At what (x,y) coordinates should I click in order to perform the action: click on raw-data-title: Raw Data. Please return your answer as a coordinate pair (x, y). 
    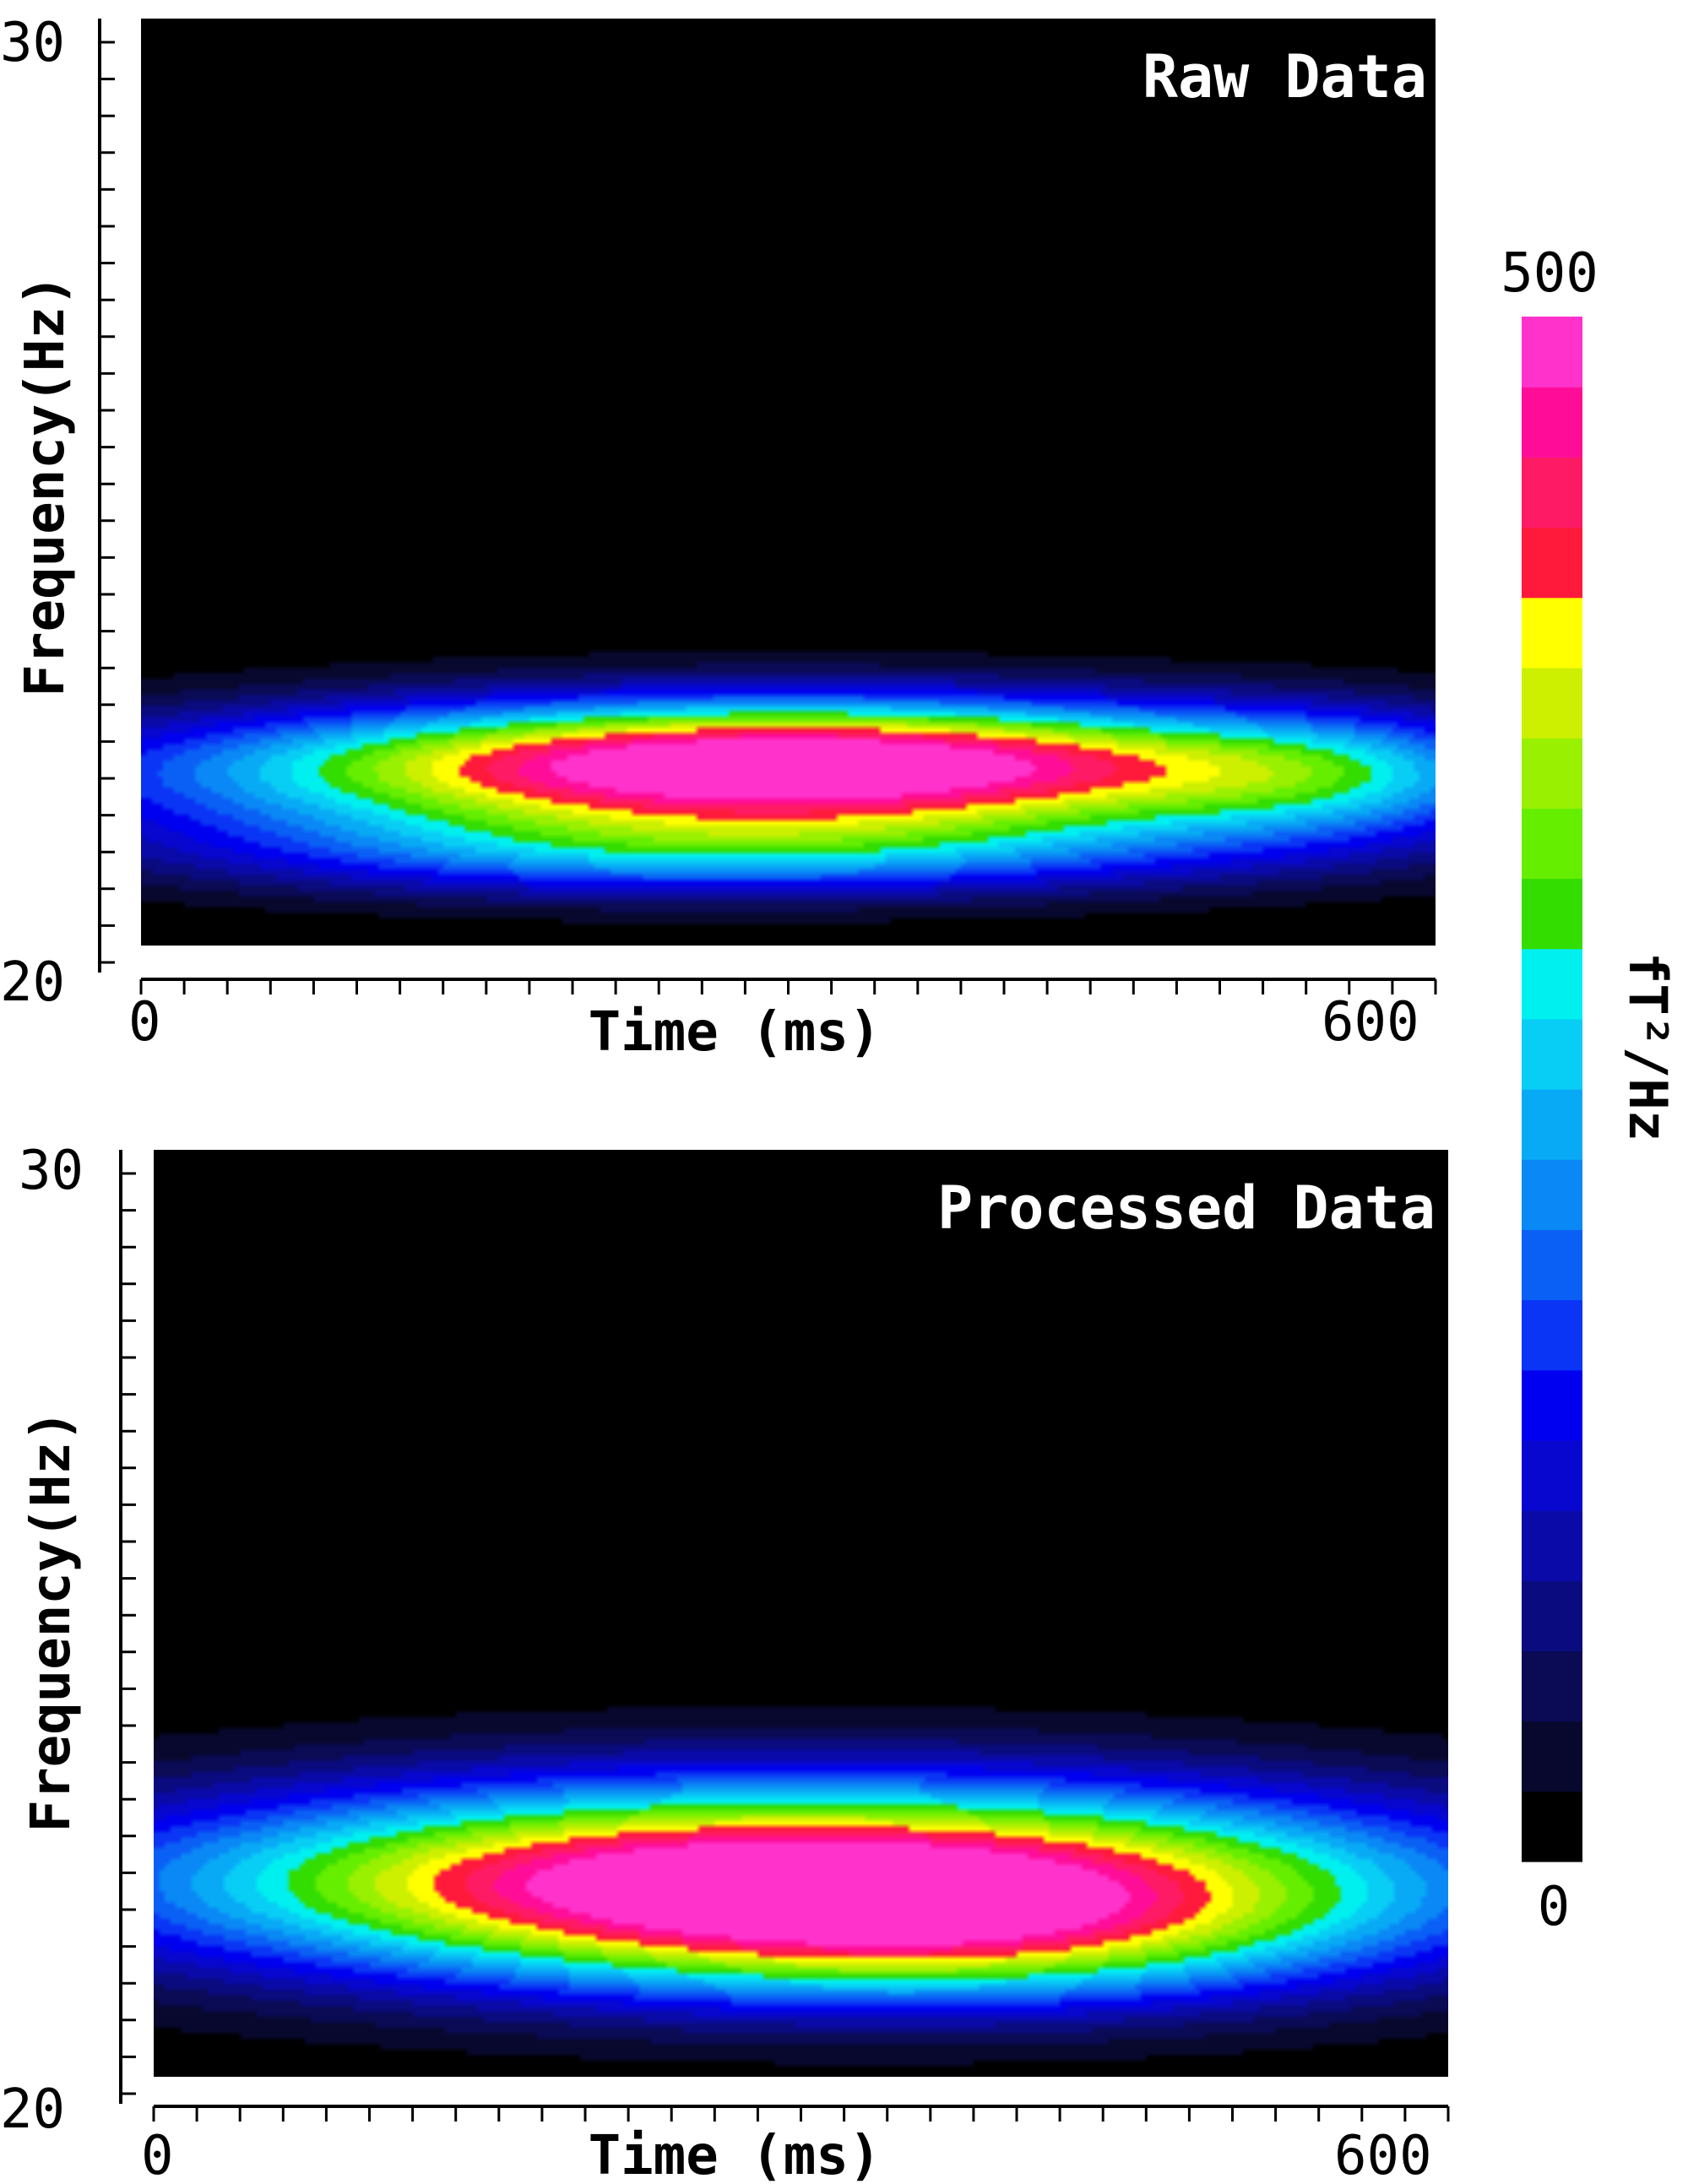
    Looking at the image, I should click on (1285, 76).